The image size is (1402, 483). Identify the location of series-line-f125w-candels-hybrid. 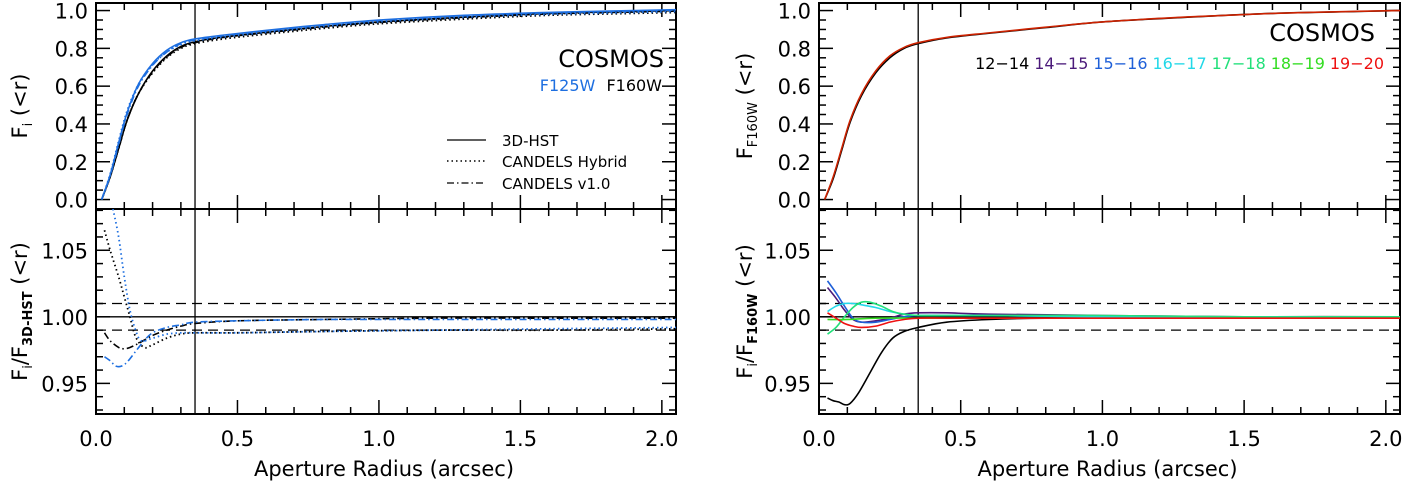
(394, 275).